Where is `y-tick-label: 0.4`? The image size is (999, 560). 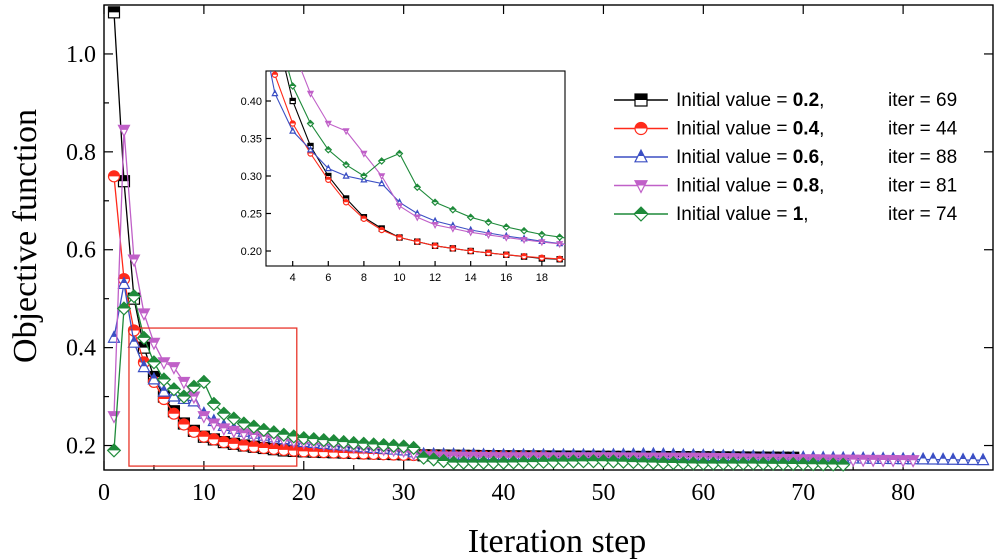 y-tick-label: 0.4 is located at coordinates (81, 349).